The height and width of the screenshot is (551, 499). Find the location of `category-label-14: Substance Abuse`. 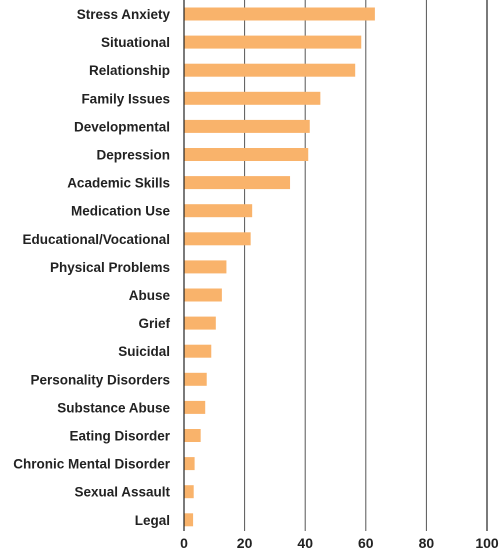

category-label-14: Substance Abuse is located at coordinates (113, 407).